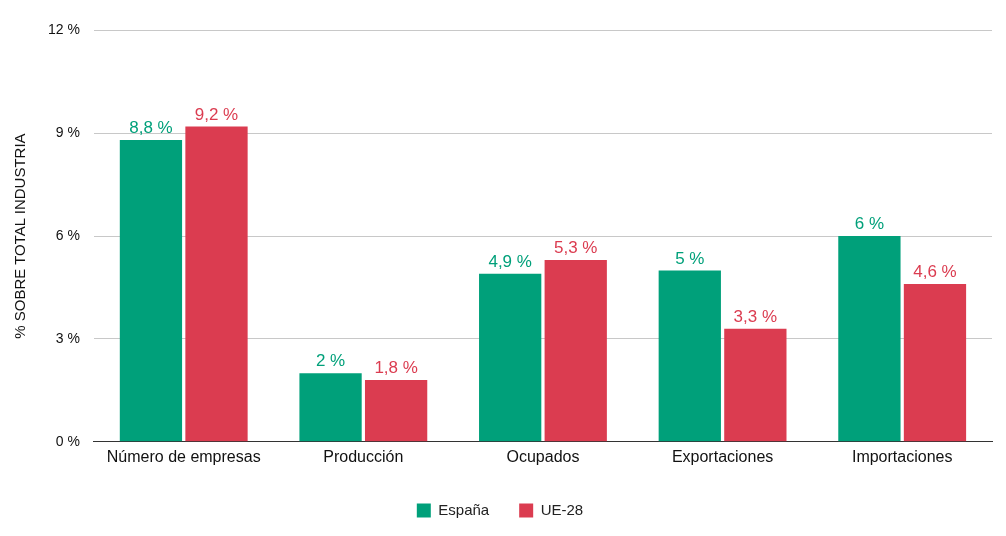  I want to click on y-tick-label: 3 %, so click(67, 337).